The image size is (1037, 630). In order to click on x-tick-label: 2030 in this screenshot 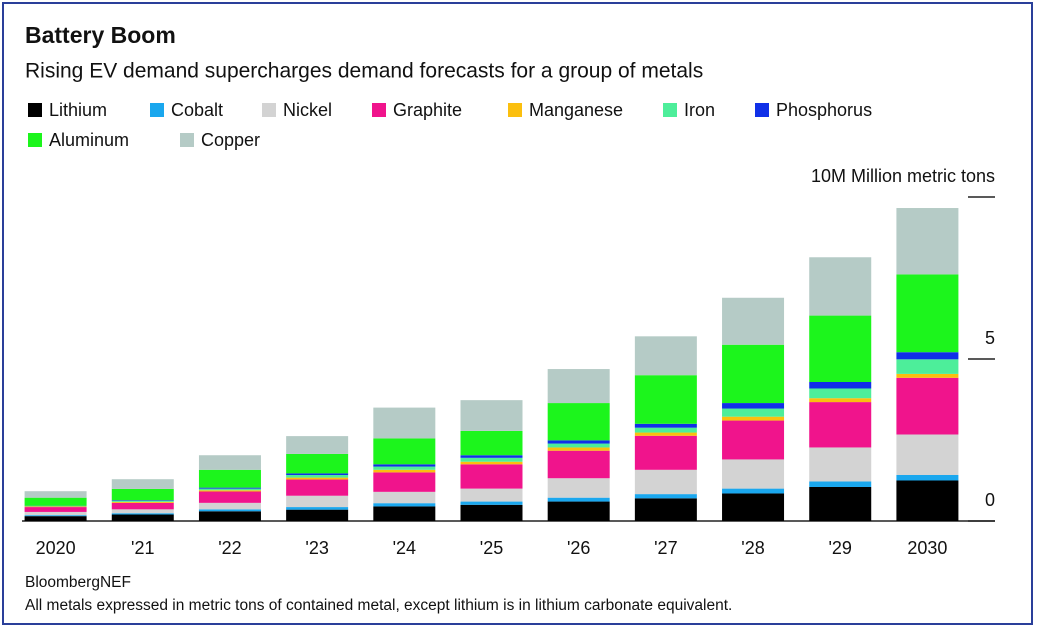, I will do `click(927, 548)`.